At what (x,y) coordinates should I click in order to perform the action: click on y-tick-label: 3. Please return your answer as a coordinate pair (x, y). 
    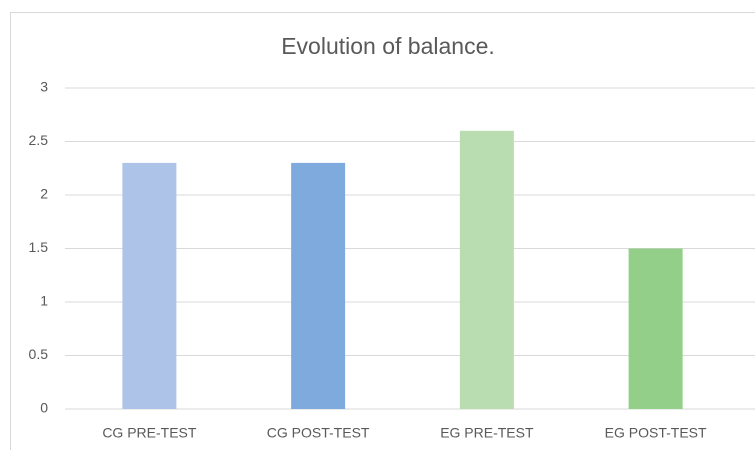
    Looking at the image, I should click on (44, 87).